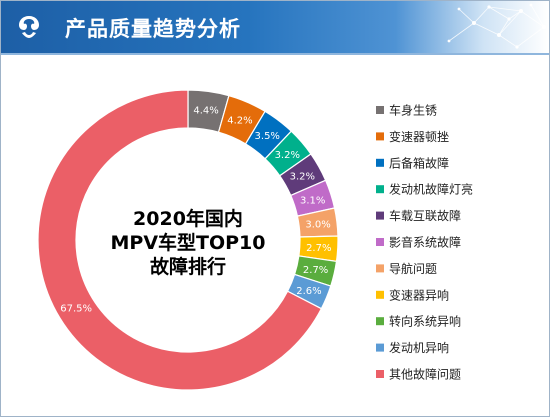  What do you see at coordinates (431, 189) in the screenshot?
I see `legend-label-4: 发动机故障灯亮` at bounding box center [431, 189].